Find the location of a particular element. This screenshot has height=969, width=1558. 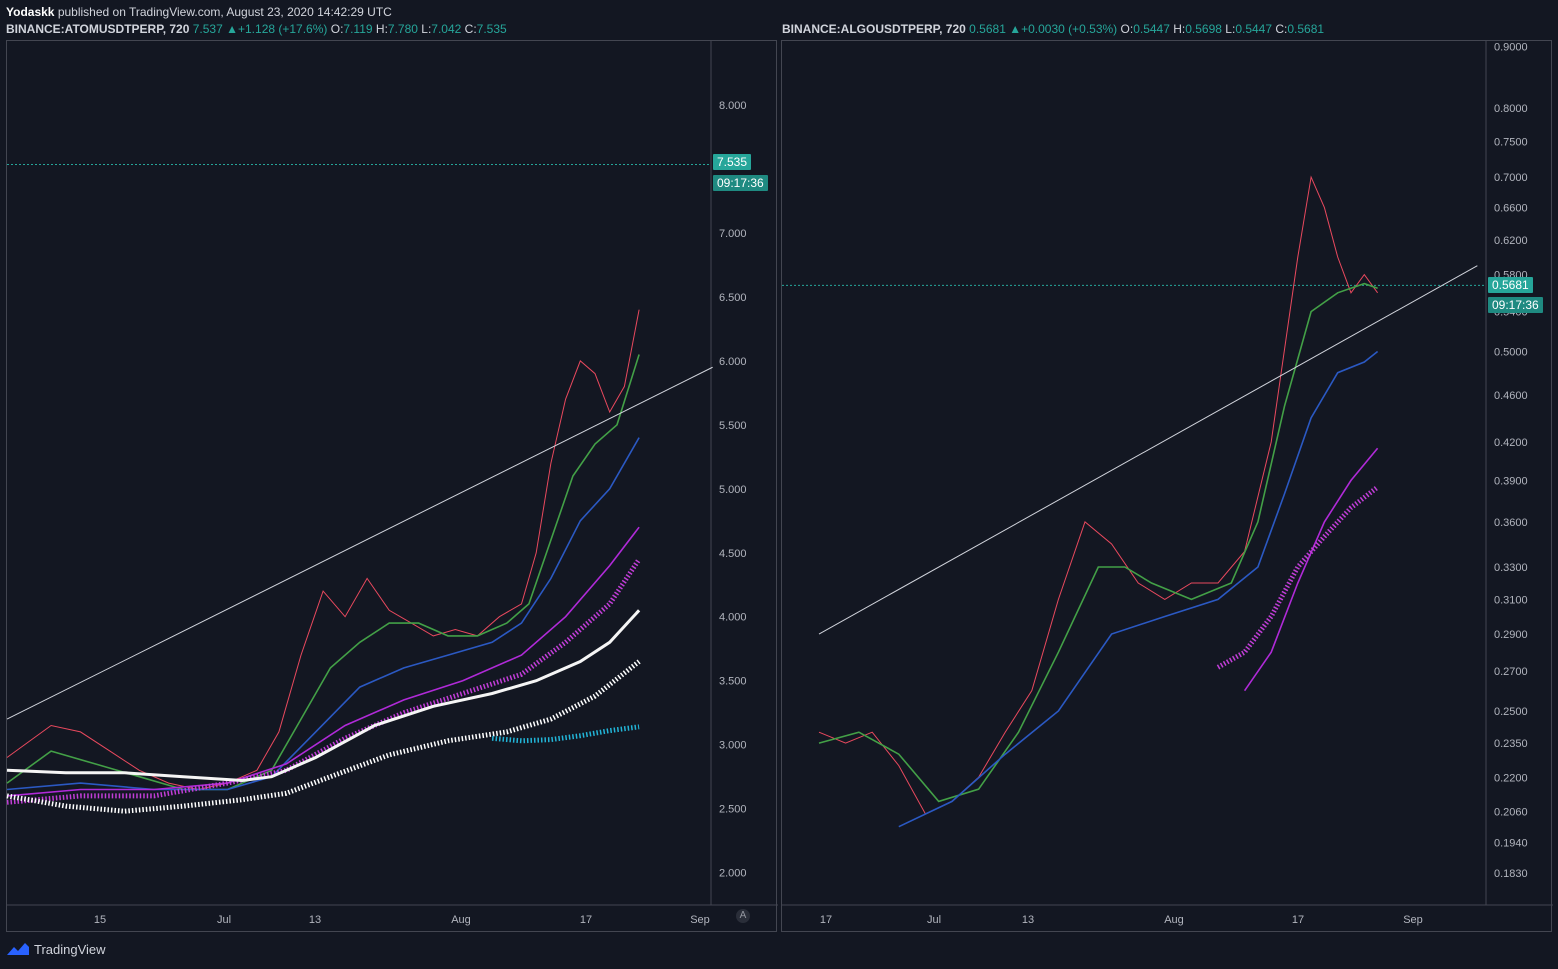

y-tick-label: 0.4200 is located at coordinates (1511, 443).